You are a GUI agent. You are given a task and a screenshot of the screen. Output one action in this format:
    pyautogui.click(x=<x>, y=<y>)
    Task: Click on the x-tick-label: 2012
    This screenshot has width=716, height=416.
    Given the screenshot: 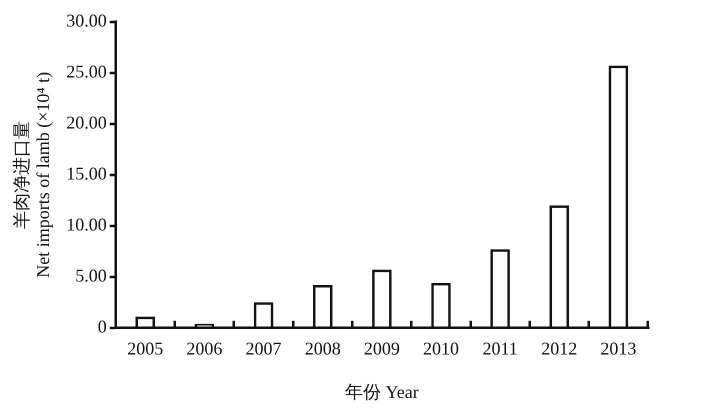 What is the action you would take?
    pyautogui.click(x=559, y=348)
    